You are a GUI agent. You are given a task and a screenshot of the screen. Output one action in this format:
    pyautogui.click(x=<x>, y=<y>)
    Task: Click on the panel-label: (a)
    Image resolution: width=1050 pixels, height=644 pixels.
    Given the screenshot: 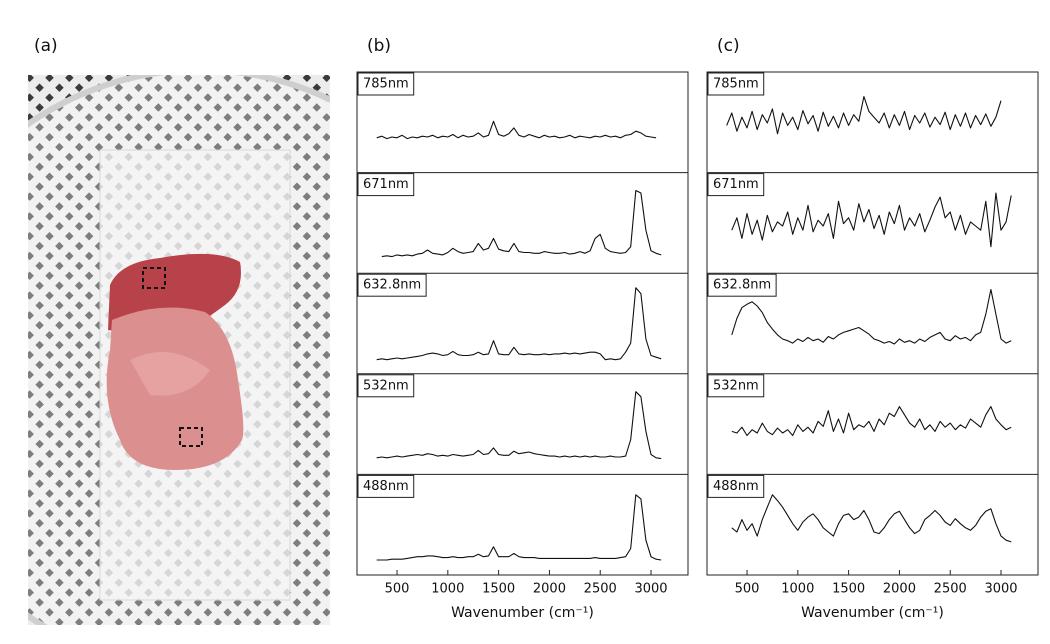 What is the action you would take?
    pyautogui.click(x=46, y=46)
    